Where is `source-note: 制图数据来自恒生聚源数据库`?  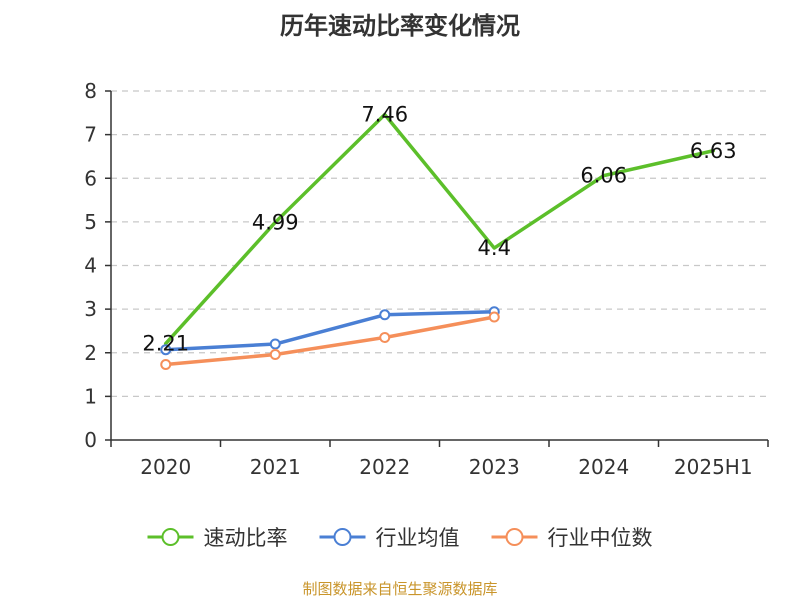
source-note: 制图数据来自恒生聚源数据库 is located at coordinates (400, 589).